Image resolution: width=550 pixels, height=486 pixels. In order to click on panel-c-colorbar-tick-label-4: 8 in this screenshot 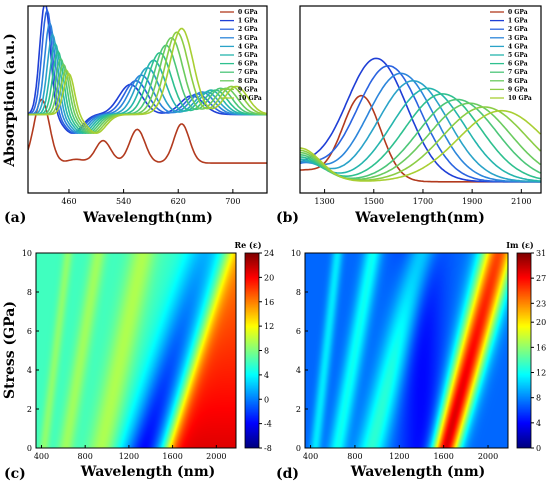, I will do `click(266, 351)`.